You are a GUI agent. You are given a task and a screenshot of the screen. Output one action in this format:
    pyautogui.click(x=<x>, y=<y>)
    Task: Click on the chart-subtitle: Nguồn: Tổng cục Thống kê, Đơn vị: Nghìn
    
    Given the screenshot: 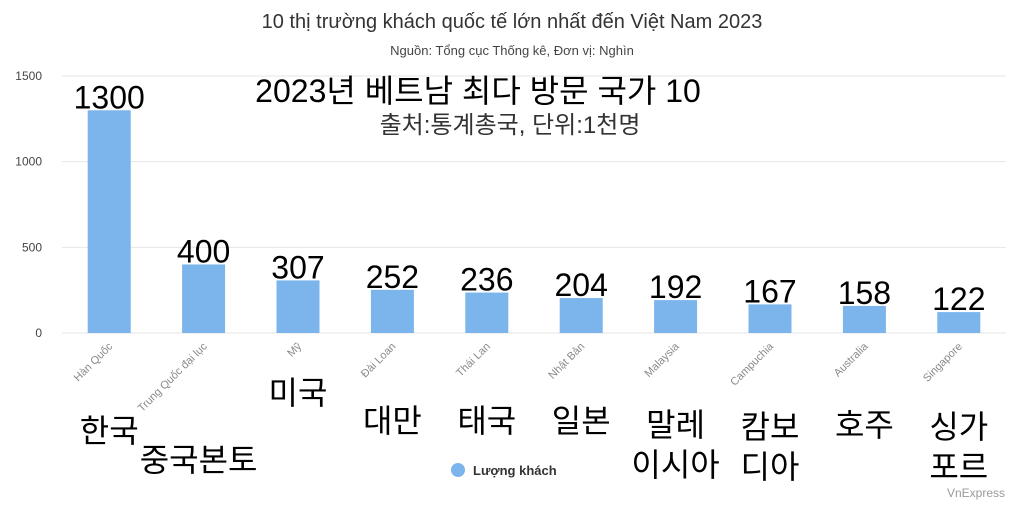 What is the action you would take?
    pyautogui.click(x=512, y=50)
    